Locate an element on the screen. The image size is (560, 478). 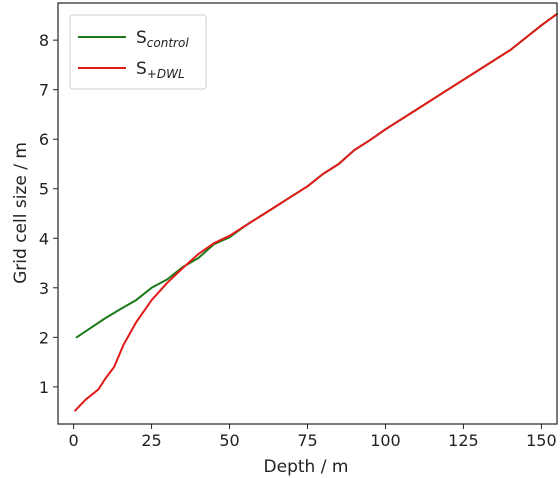
y-tick-label: 7 is located at coordinates (44, 90).